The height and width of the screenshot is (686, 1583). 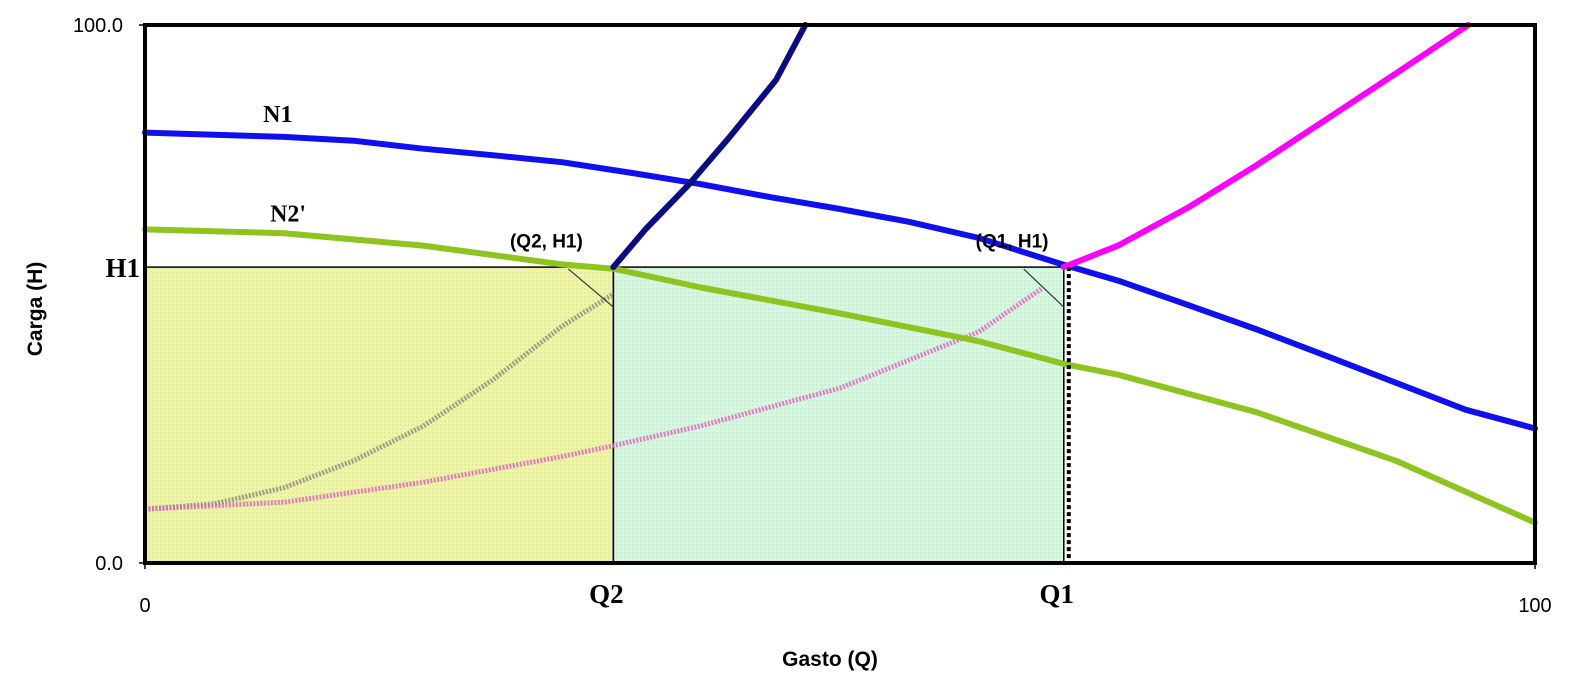 I want to click on x-tick-label: 100, so click(x=1534, y=606).